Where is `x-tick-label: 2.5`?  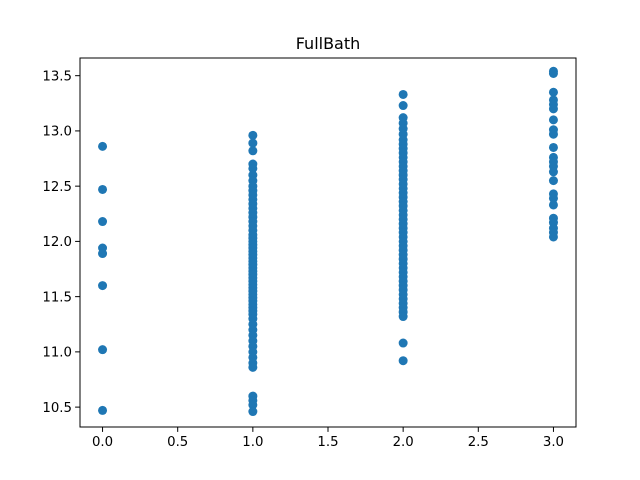 x-tick-label: 2.5 is located at coordinates (478, 442).